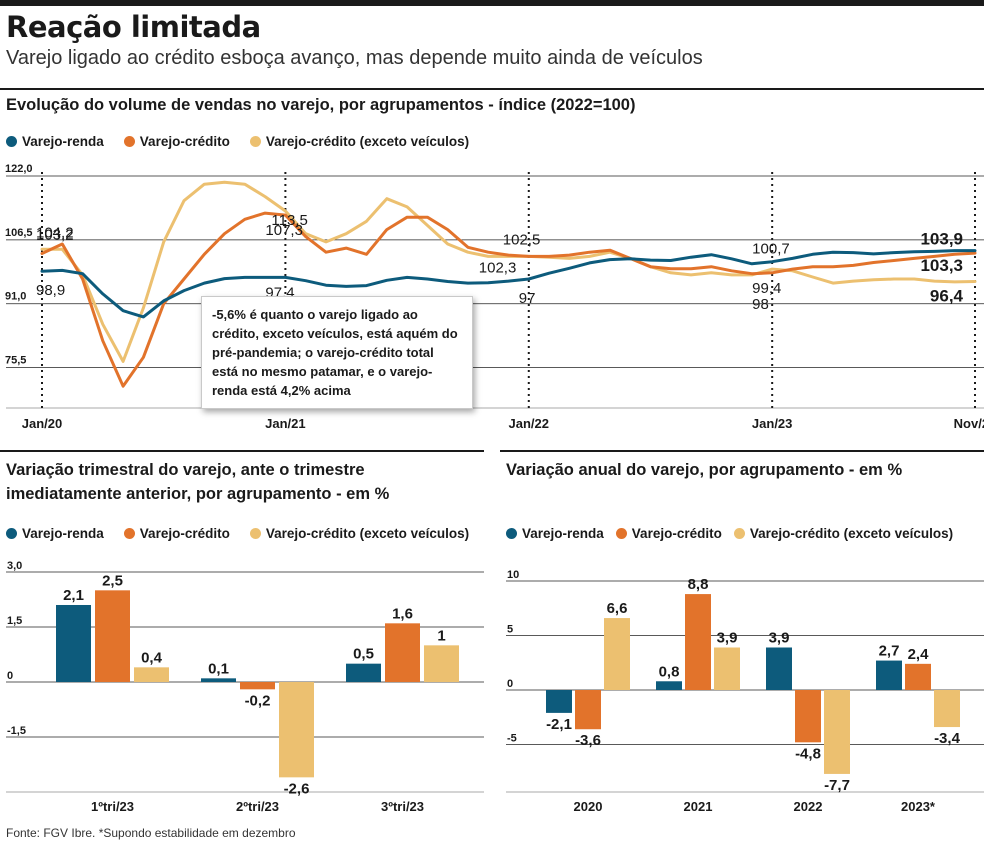 Image resolution: width=984 pixels, height=843 pixels. I want to click on quarterly-bar-exveic, so click(151, 674).